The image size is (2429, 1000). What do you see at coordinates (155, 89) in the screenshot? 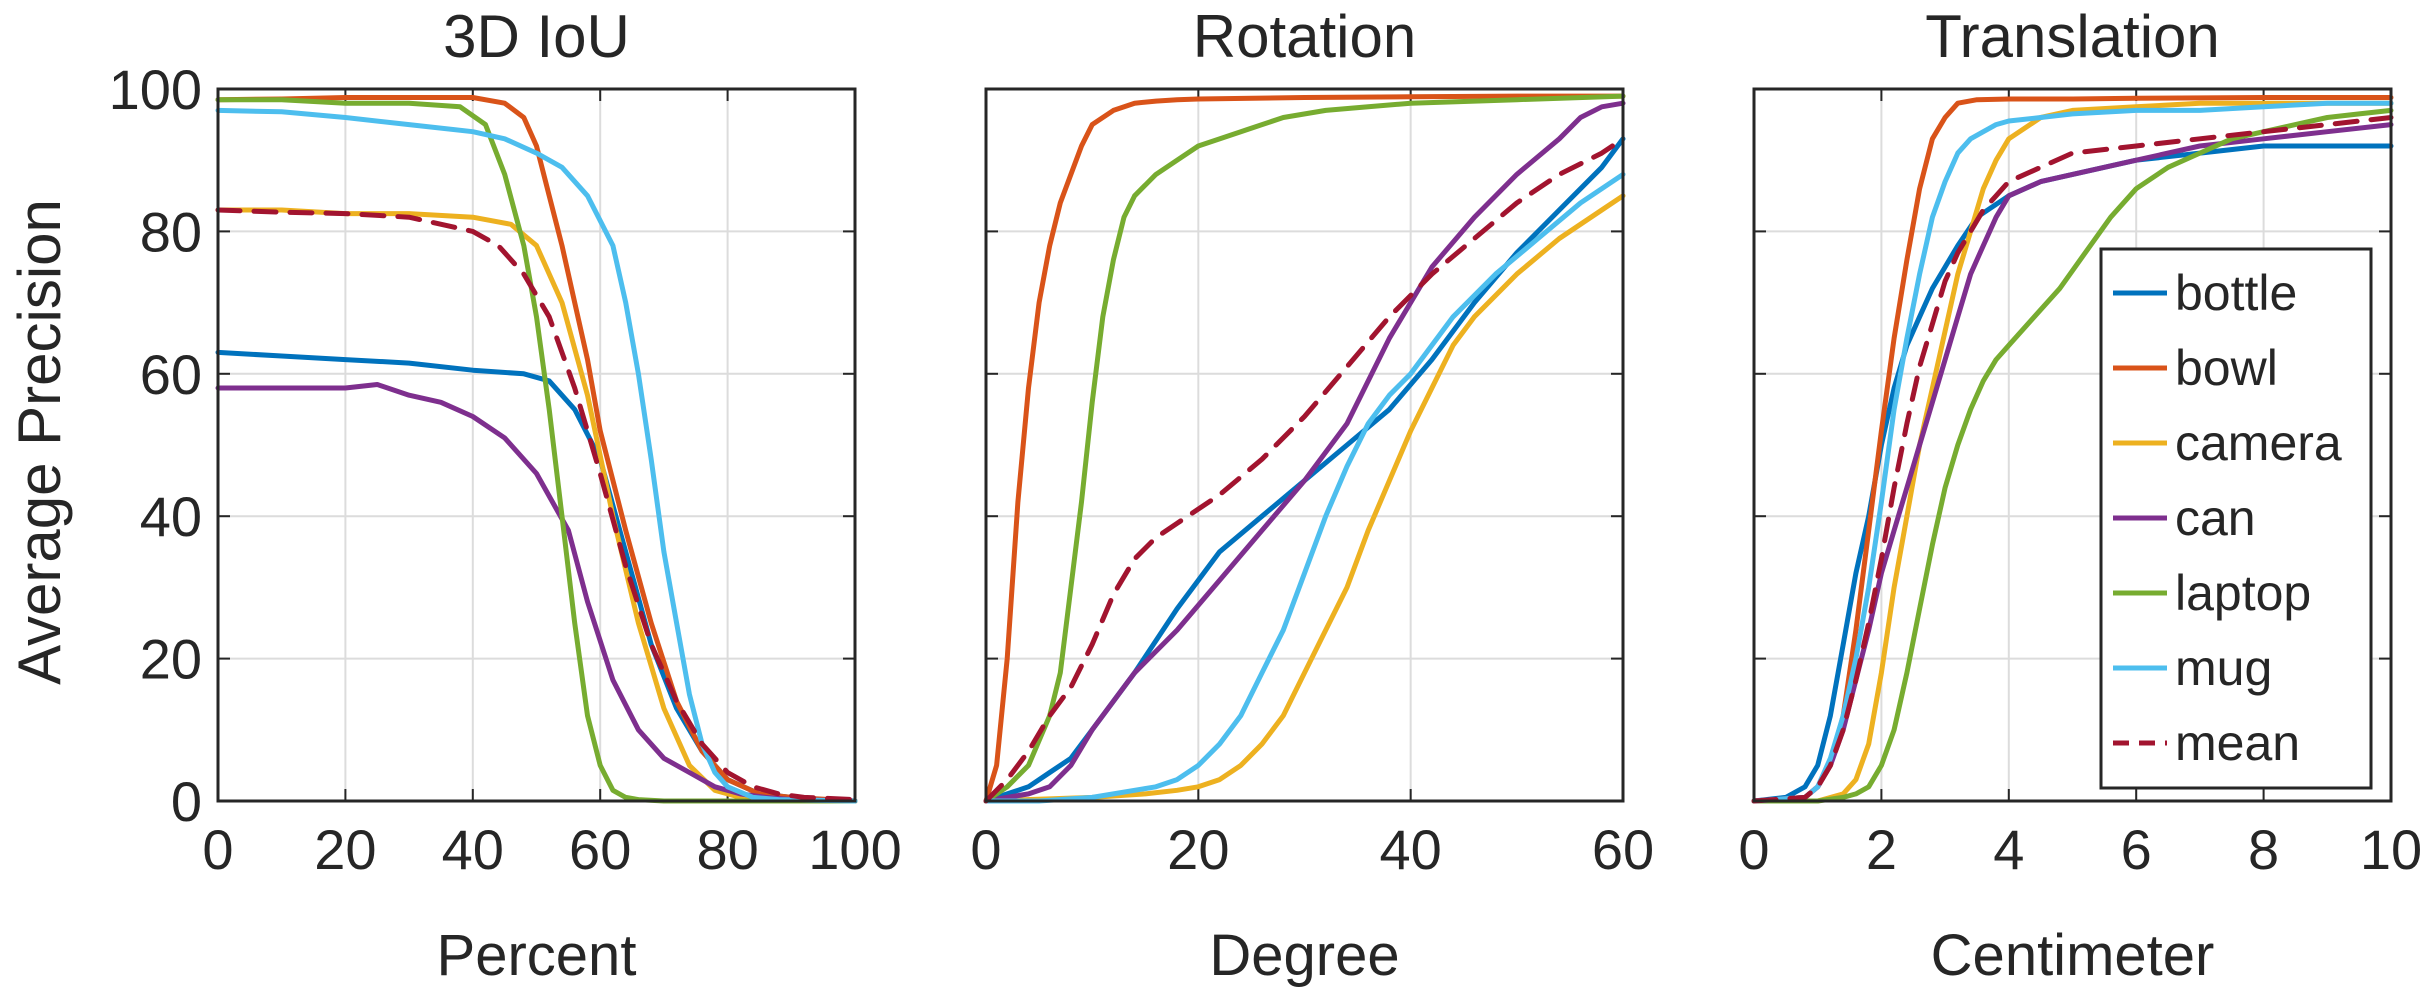
I see `y-tick-label: 100` at bounding box center [155, 89].